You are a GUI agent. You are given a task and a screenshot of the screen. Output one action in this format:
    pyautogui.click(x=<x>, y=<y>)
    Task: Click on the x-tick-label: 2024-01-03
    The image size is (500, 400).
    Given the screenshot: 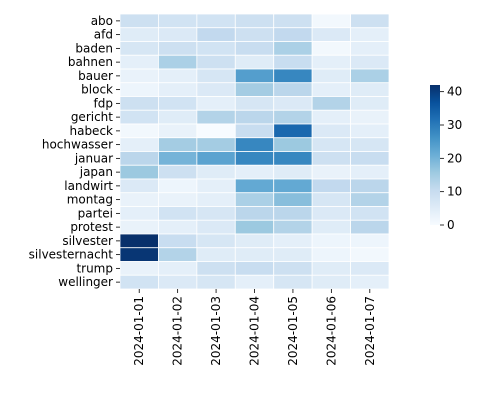 What is the action you would take?
    pyautogui.click(x=216, y=331)
    